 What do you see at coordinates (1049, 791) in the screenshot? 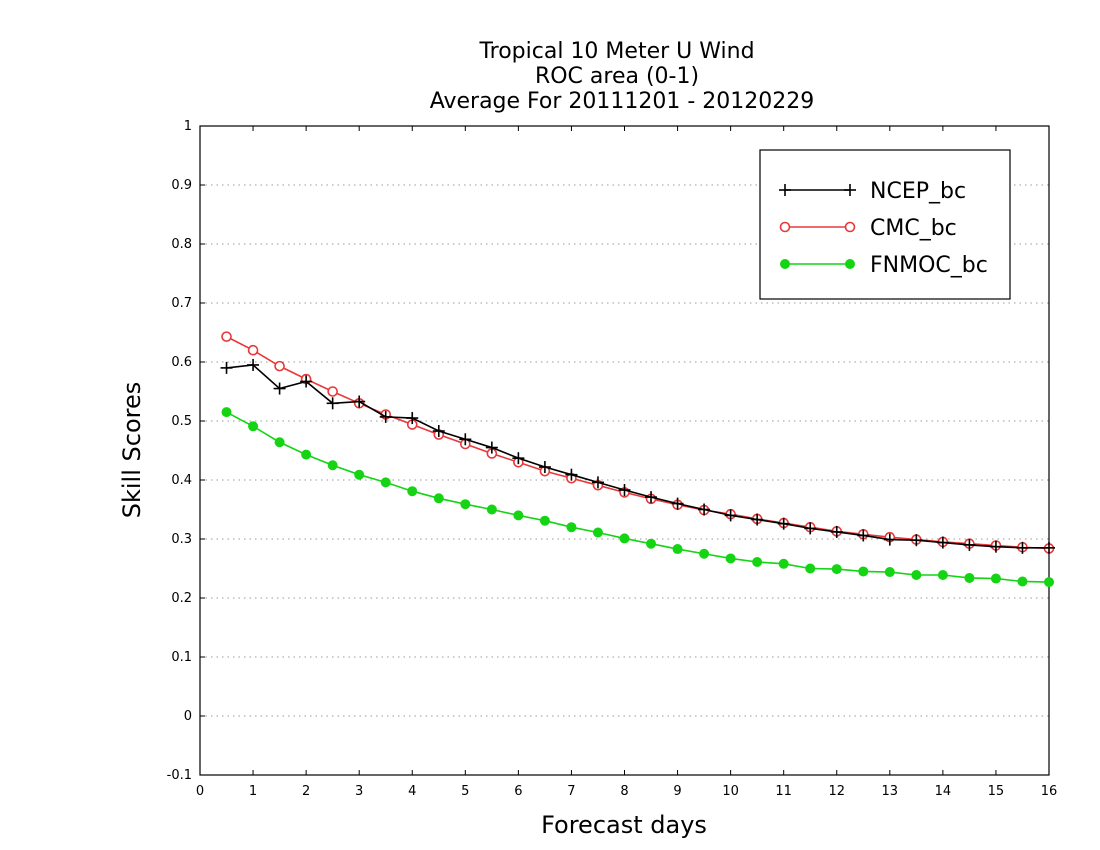
I see `x-tick-label: 16` at bounding box center [1049, 791].